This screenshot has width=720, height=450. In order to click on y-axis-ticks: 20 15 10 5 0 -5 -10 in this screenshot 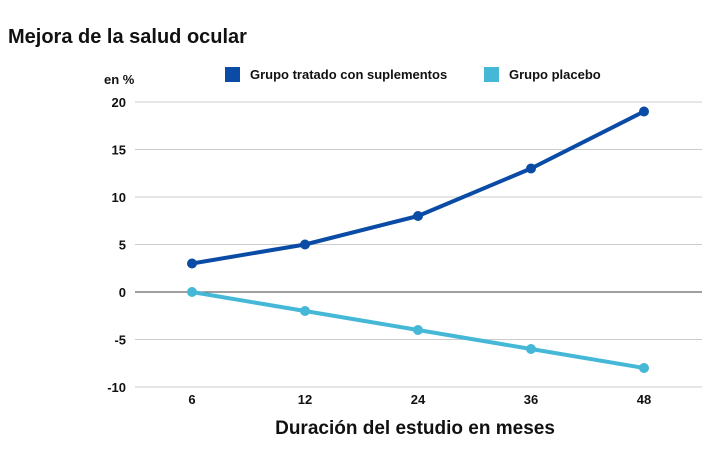, I will do `click(116, 245)`.